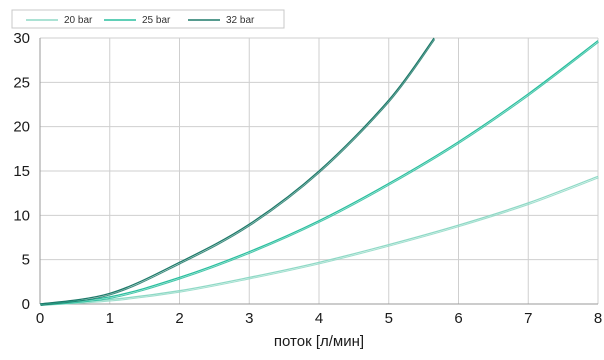 This screenshot has height=360, width=604. I want to click on x-tick-label-3: 3, so click(249, 318).